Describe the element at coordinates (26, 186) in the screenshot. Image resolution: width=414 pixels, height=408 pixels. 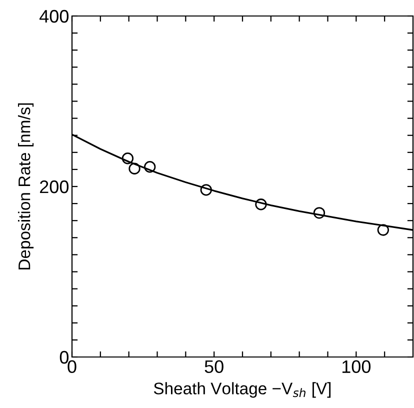
I see `y-axis-title: Deposition Rate [nm/s]` at that location.